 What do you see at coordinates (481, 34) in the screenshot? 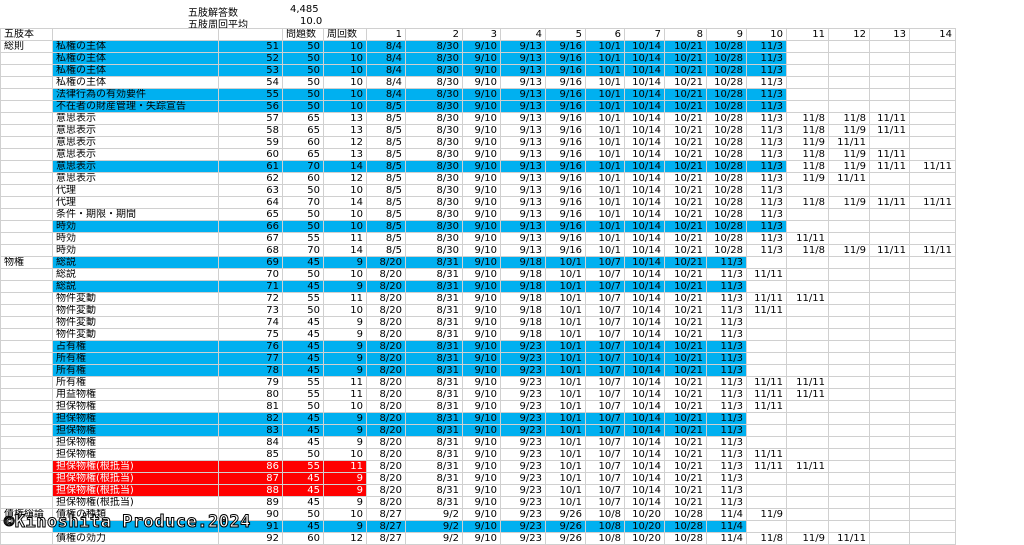
I see `header-round: 3` at bounding box center [481, 34].